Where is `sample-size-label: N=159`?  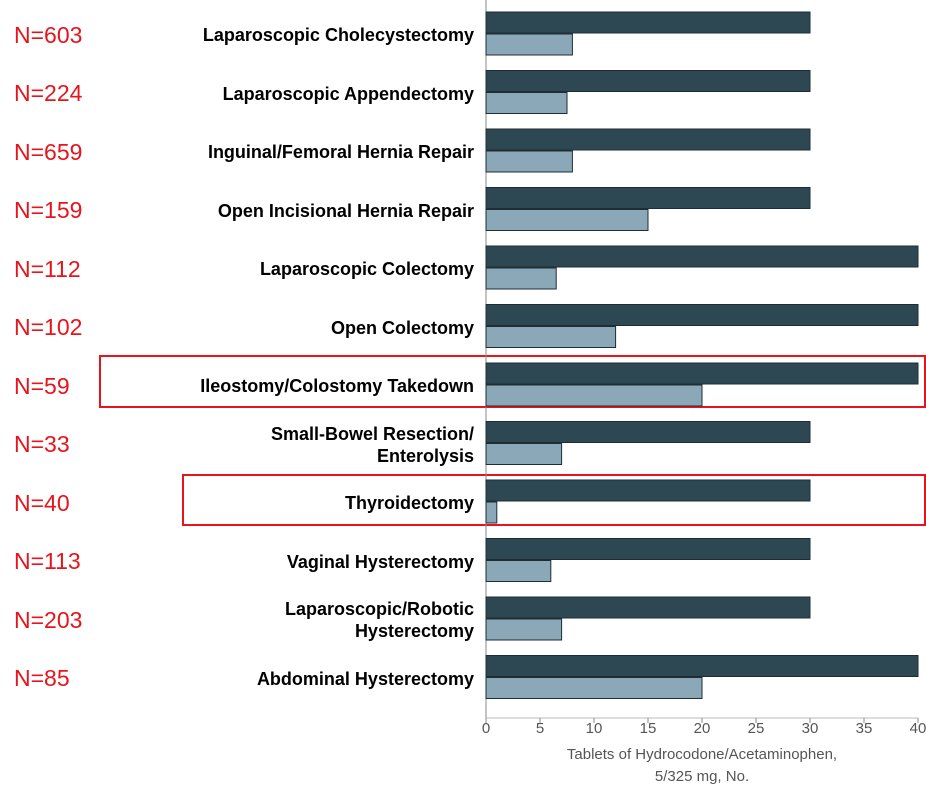 sample-size-label: N=159 is located at coordinates (48, 210).